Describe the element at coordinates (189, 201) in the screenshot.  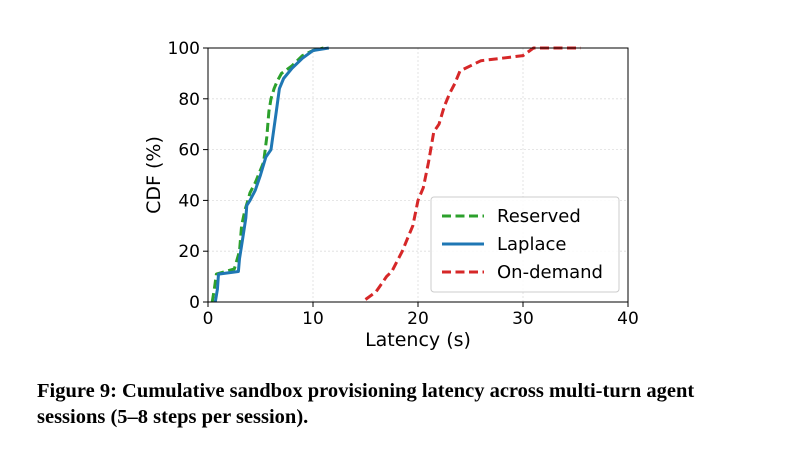
I see `y-tick-label: 40` at that location.